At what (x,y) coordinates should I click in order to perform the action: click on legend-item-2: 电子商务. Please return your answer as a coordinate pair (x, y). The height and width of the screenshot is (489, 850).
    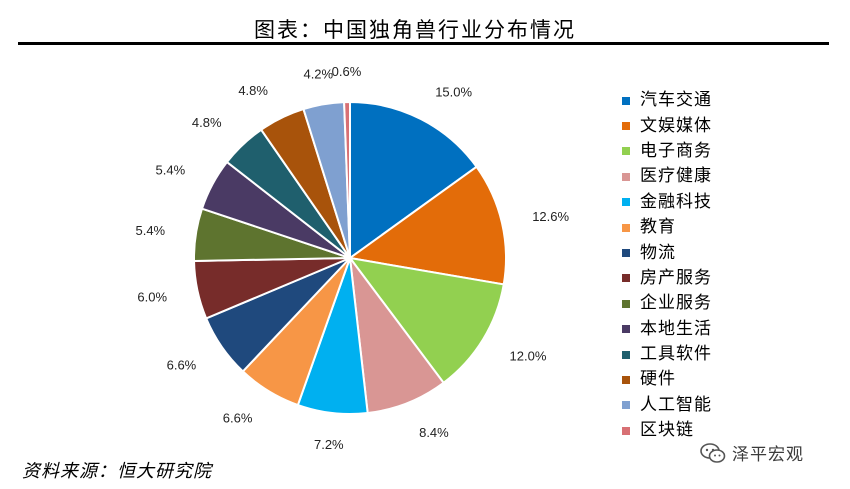
    Looking at the image, I should click on (712, 151).